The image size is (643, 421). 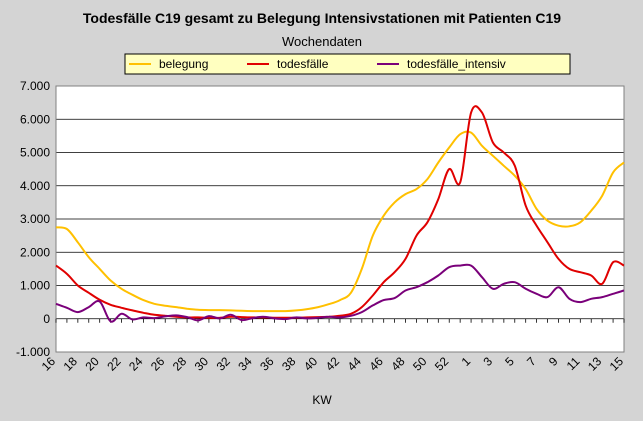 What do you see at coordinates (340, 293) in the screenshot?
I see `series-line-todesf-lle-intensiv` at bounding box center [340, 293].